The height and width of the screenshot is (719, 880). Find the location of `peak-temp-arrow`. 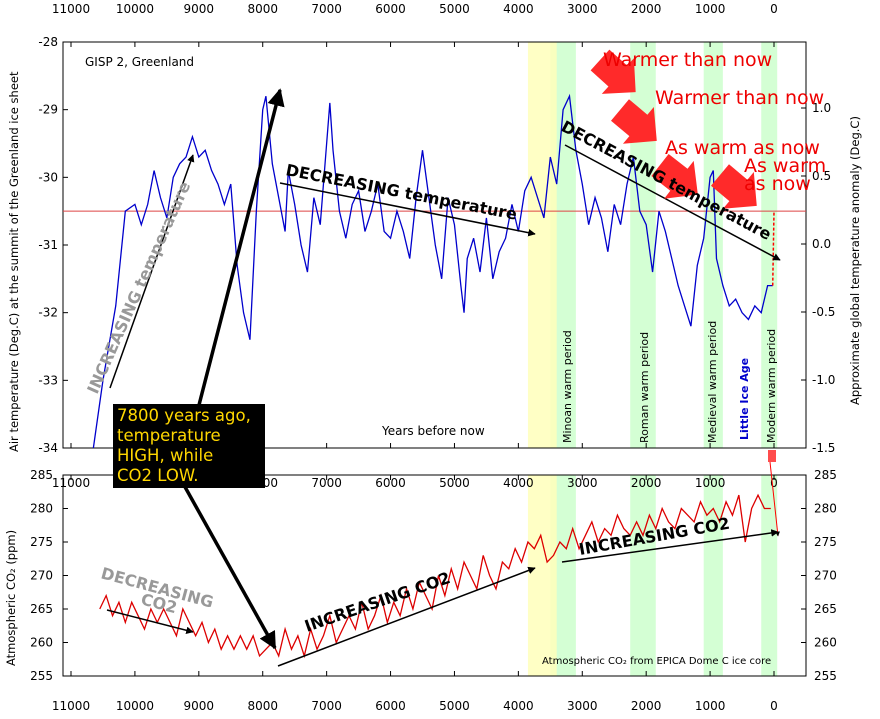

peak-temp-arrow is located at coordinates (236, 264).